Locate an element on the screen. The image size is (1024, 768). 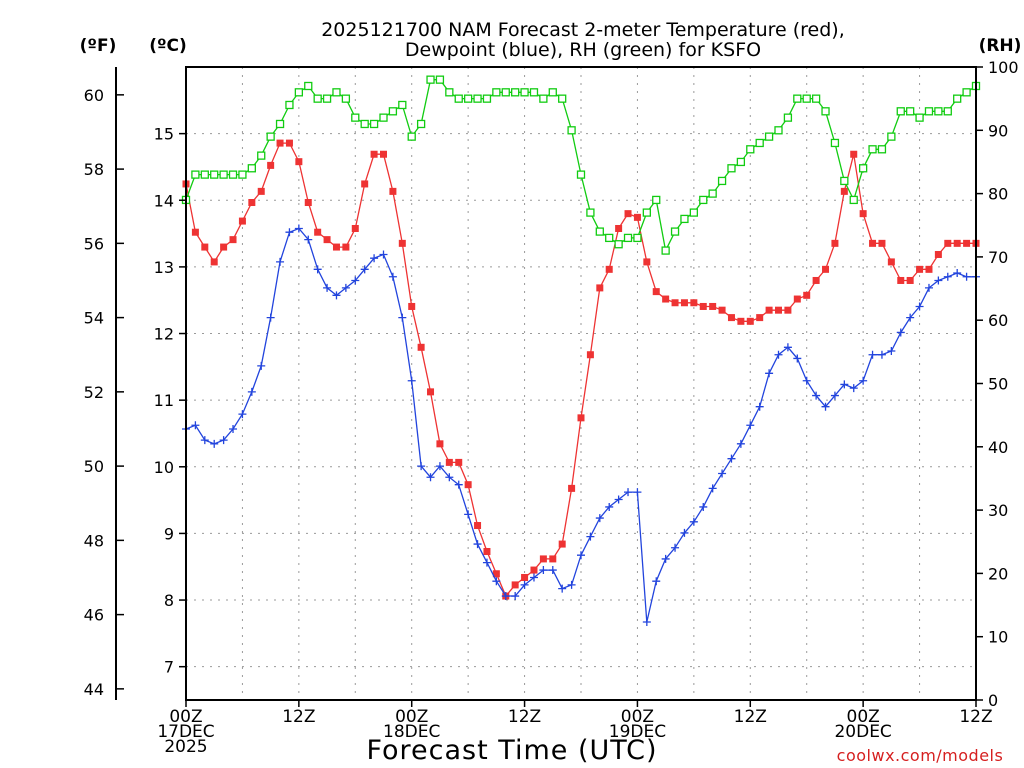
rh-tick-label: 0 is located at coordinates (993, 700).